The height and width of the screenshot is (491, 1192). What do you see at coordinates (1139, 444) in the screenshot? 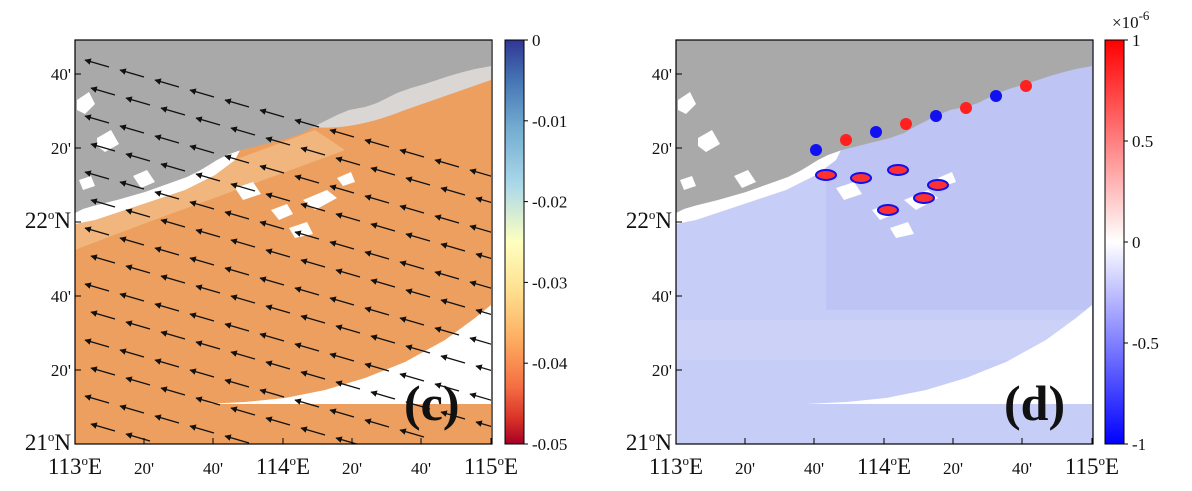
I see `colorbar-tick-label: -1` at bounding box center [1139, 444].